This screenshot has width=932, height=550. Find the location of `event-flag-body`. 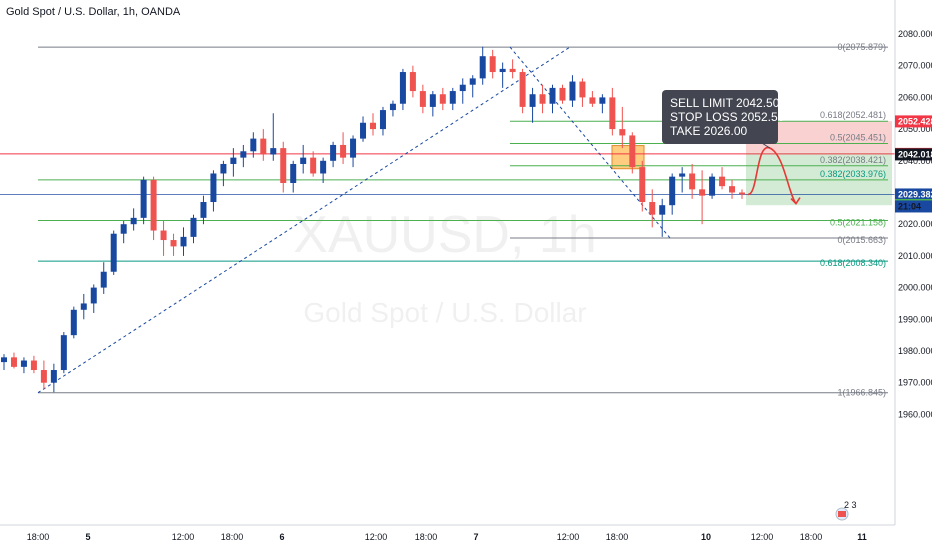

event-flag-body is located at coordinates (842, 514).